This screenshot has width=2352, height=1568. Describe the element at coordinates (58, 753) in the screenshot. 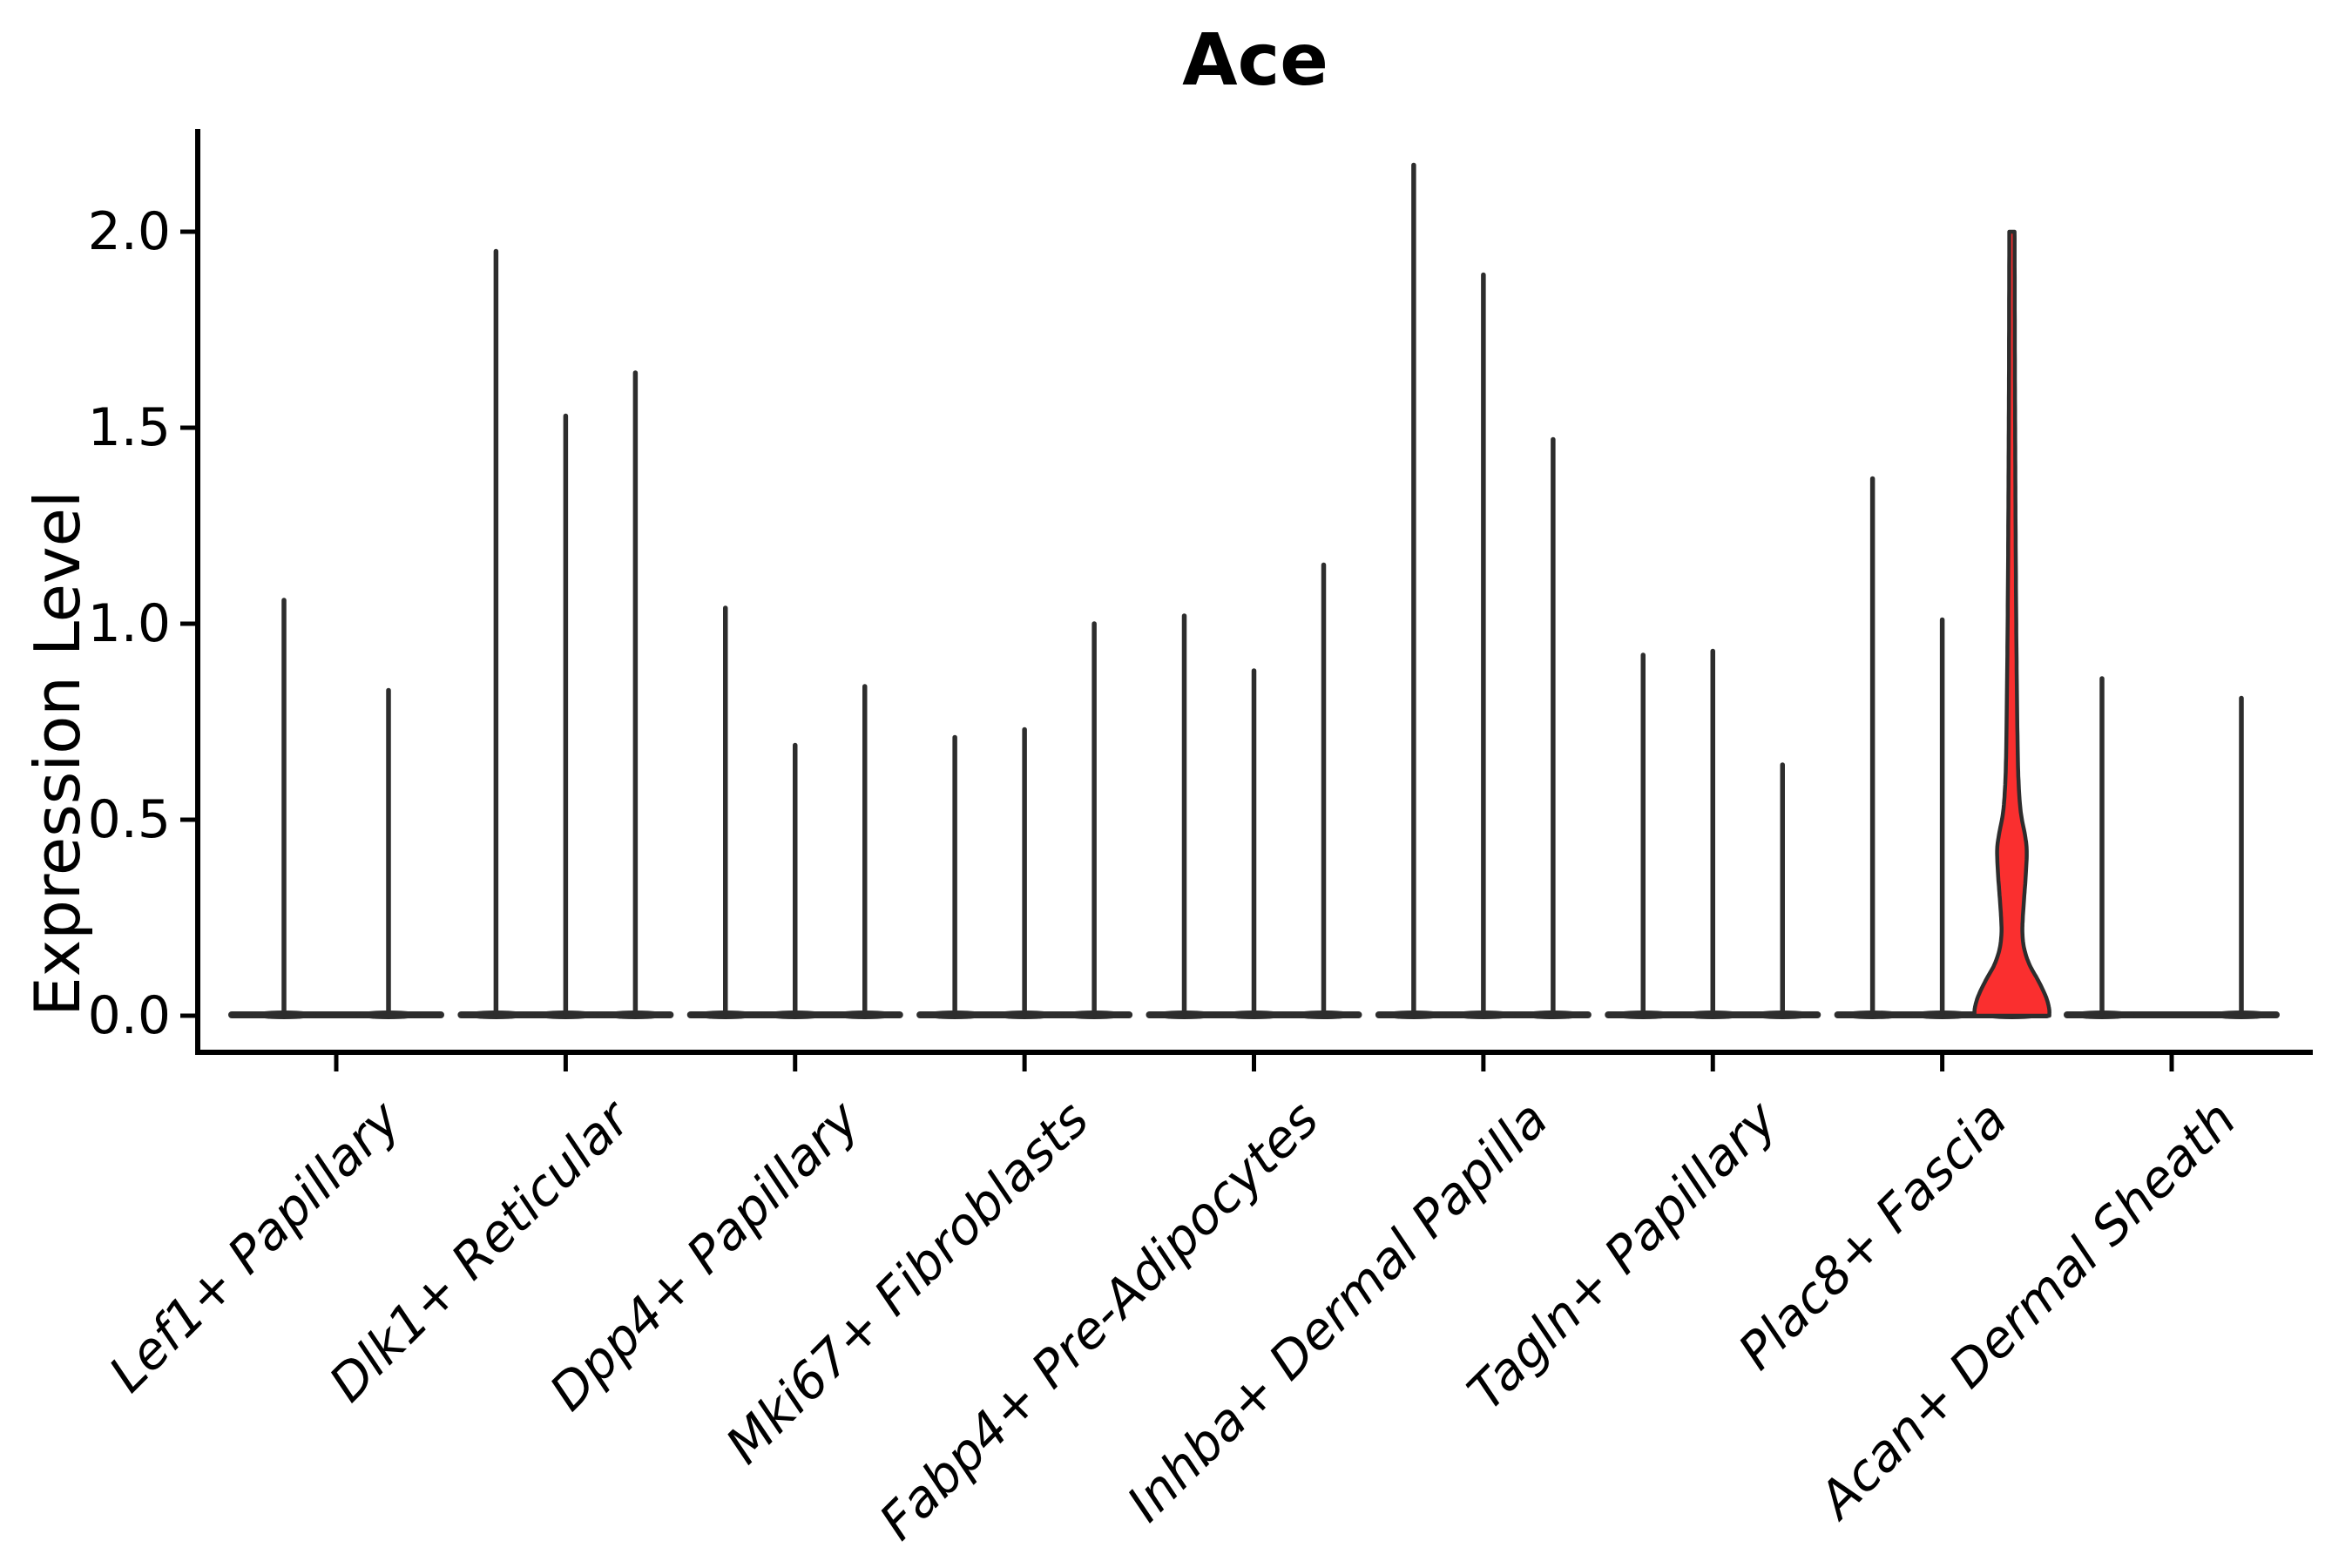

I see `y-axis-label: Expression Level` at that location.